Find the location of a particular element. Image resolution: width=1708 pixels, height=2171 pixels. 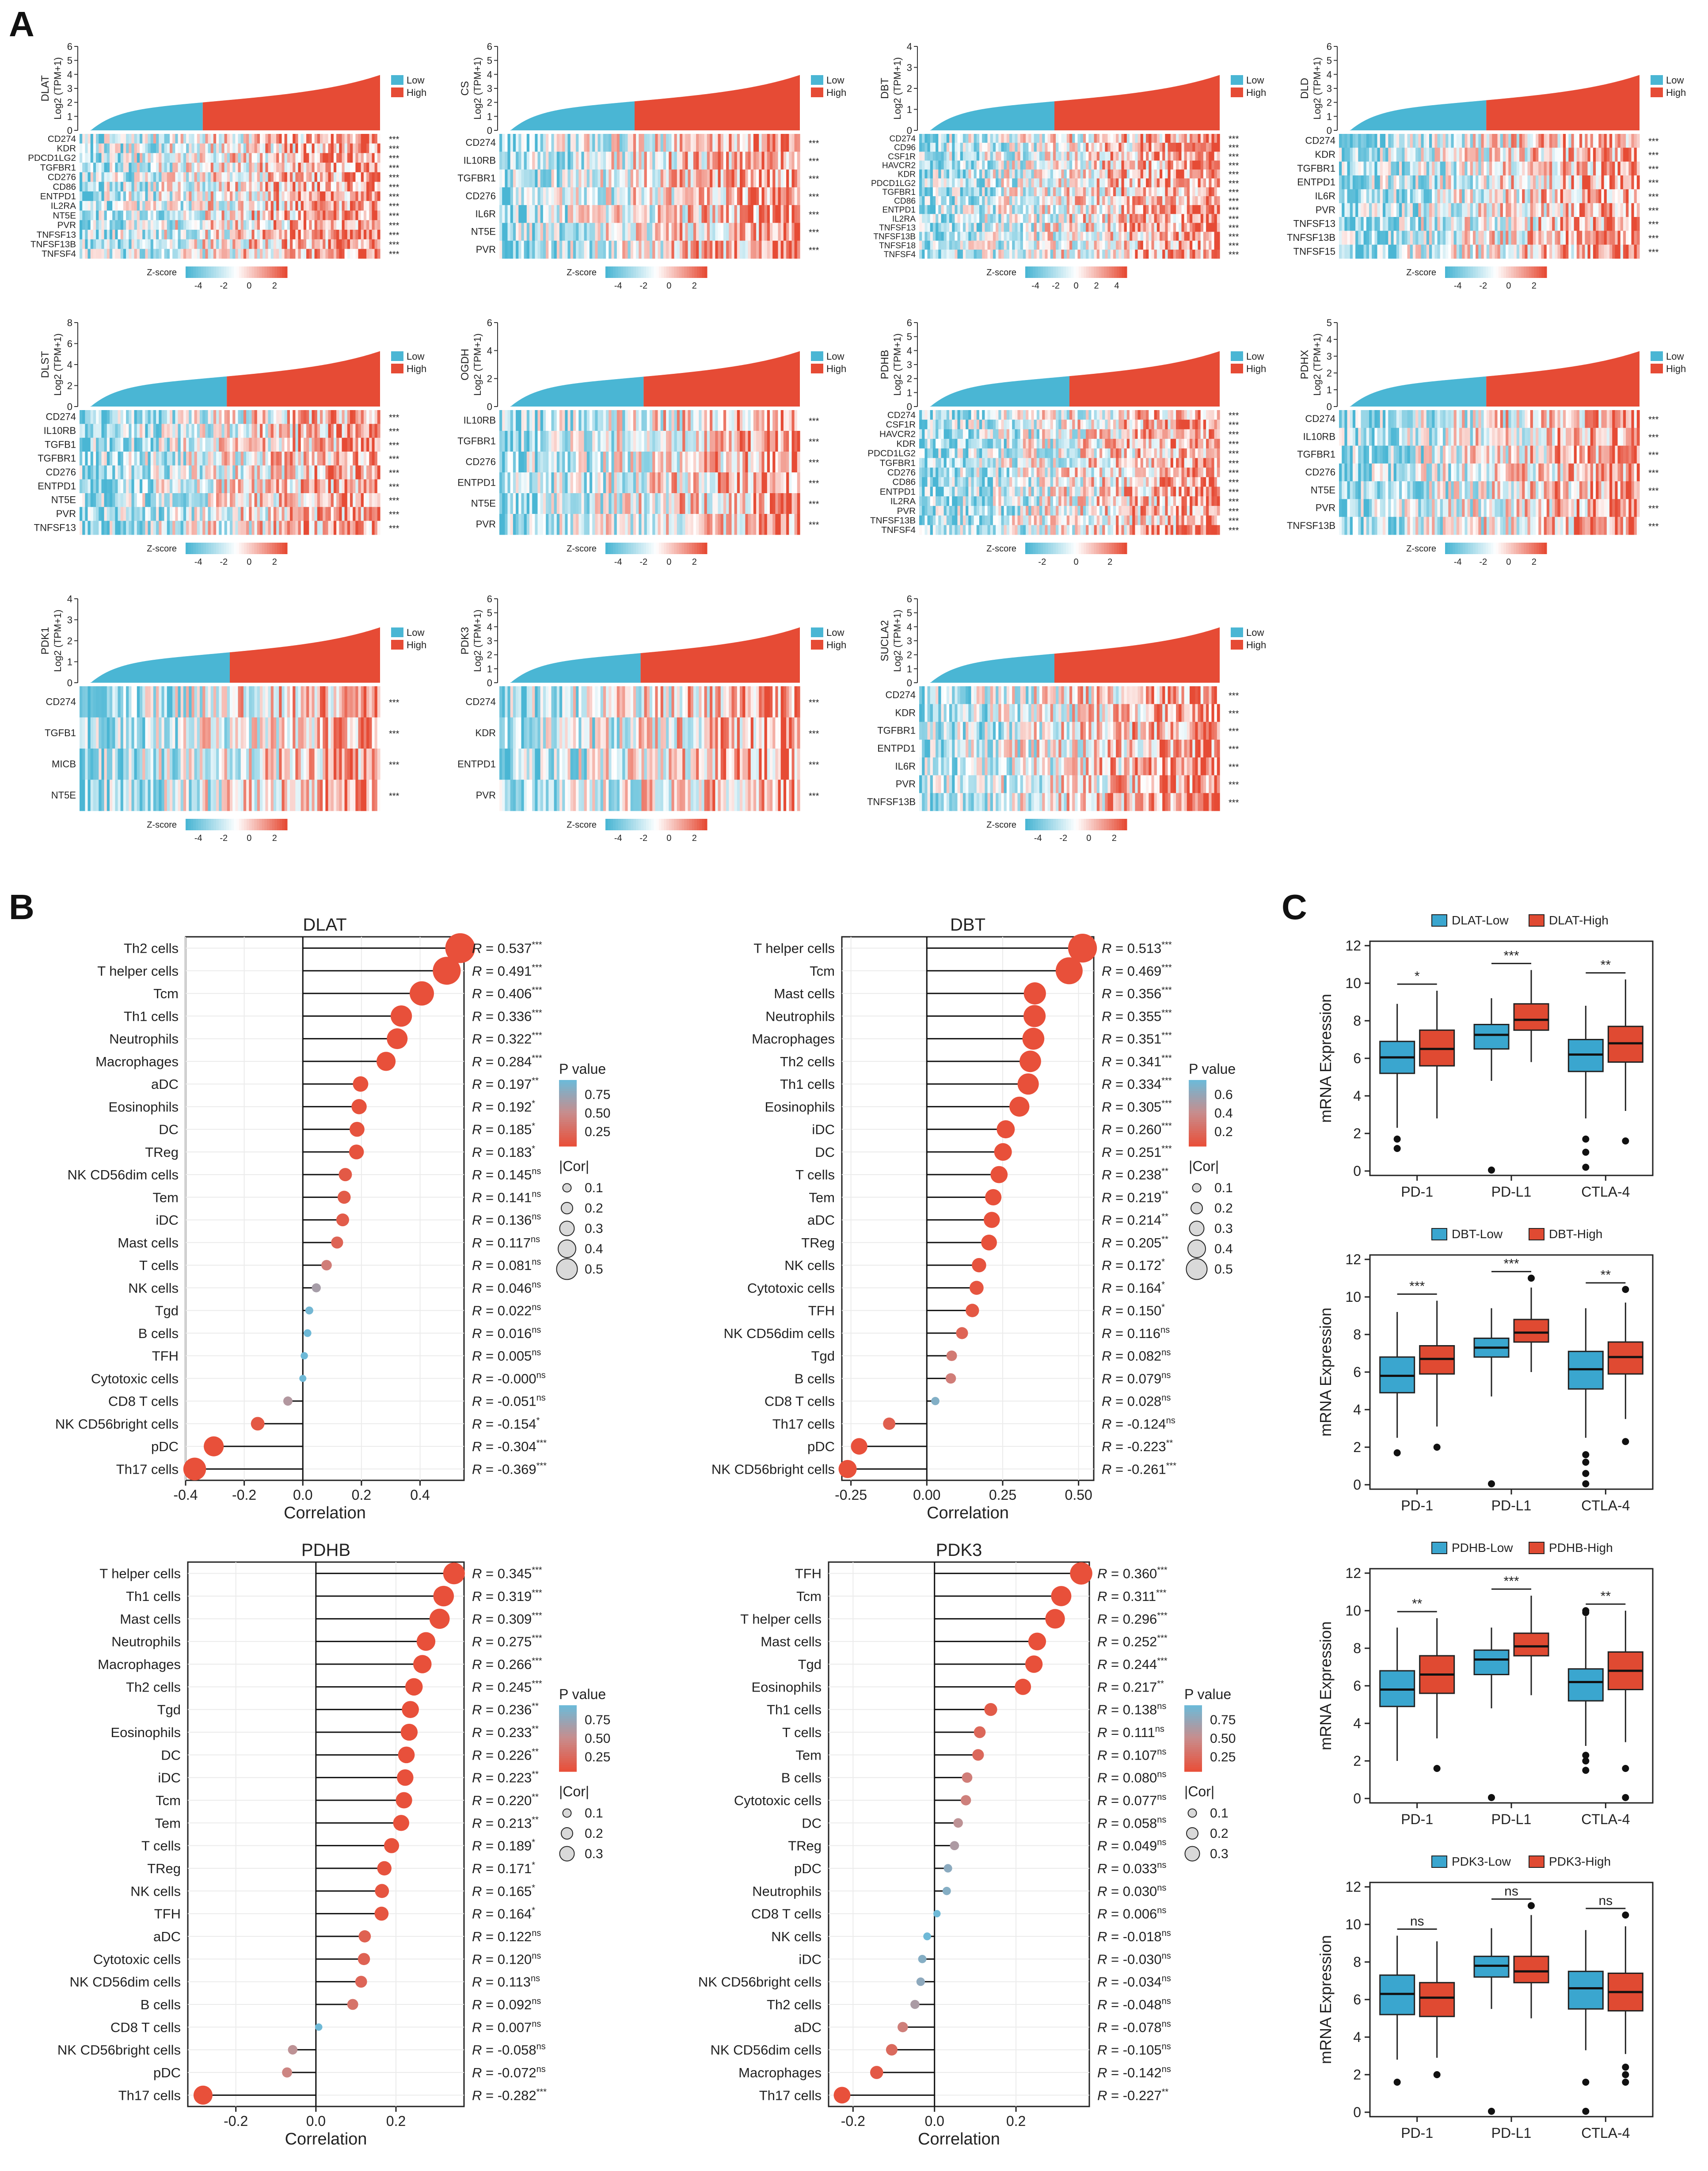

heatmap-cells is located at coordinates (1489, 197).